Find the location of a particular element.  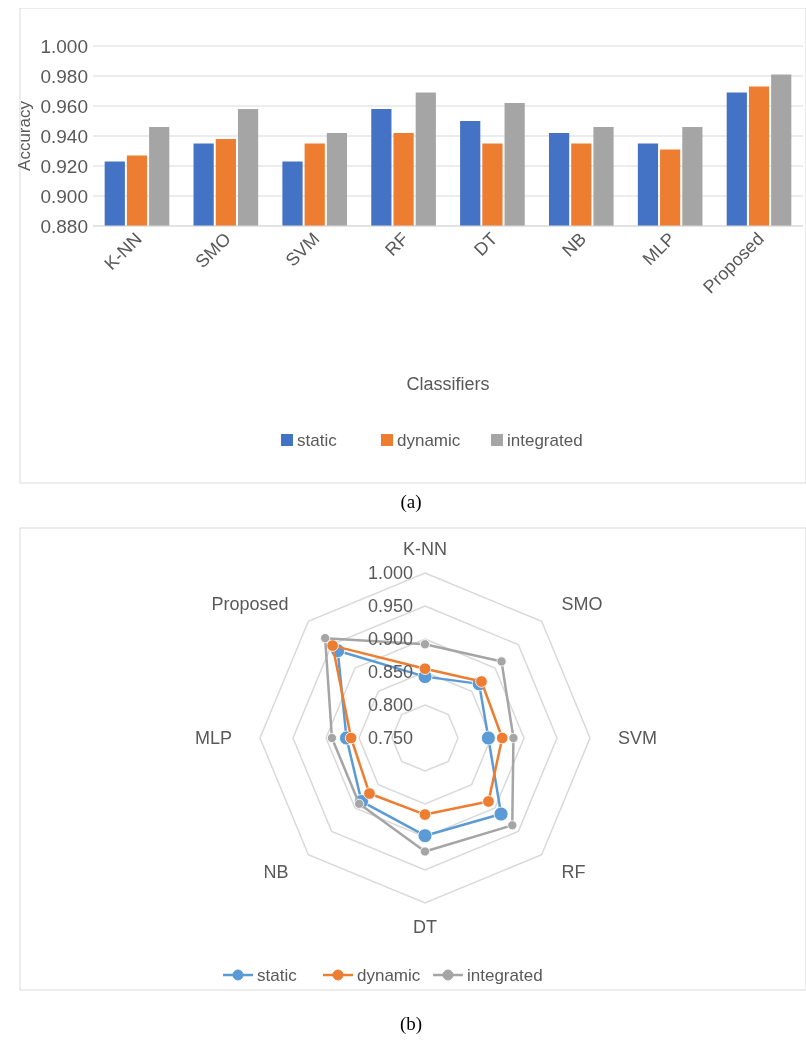

spoke-label: K-NN is located at coordinates (425, 549).